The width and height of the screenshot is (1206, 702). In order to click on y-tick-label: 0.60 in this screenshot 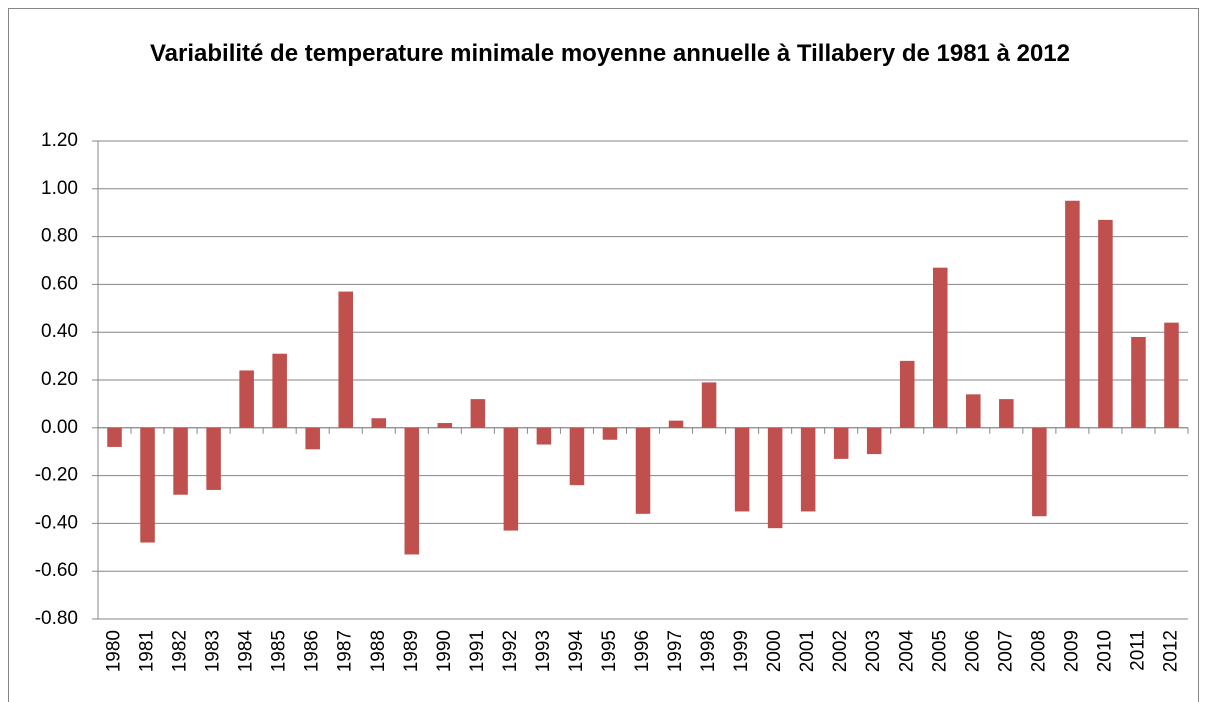, I will do `click(59, 283)`.